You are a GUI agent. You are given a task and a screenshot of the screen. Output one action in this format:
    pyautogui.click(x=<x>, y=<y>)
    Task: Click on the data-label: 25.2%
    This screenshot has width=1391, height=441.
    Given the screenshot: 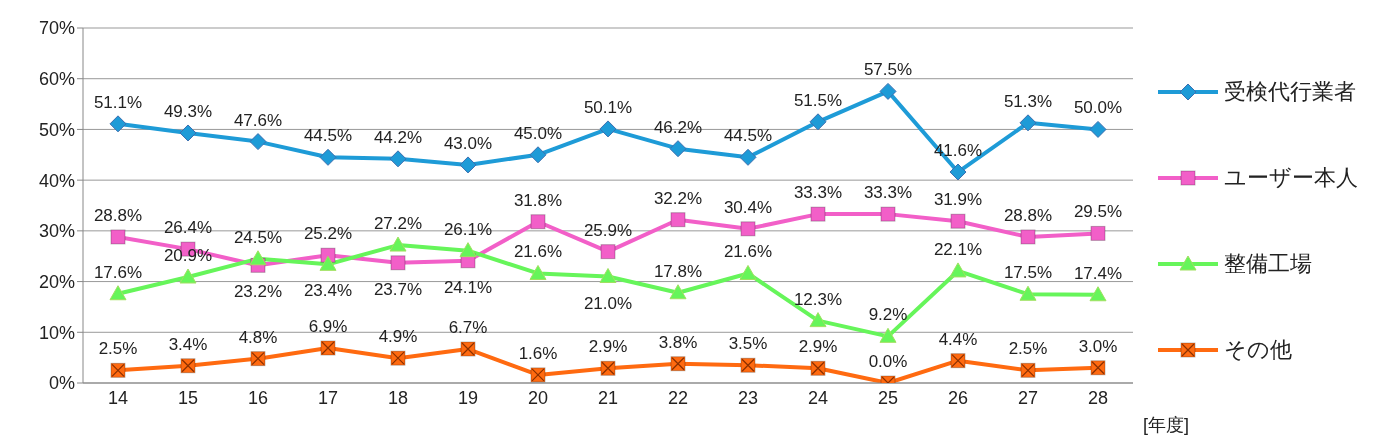 What is the action you would take?
    pyautogui.click(x=328, y=234)
    